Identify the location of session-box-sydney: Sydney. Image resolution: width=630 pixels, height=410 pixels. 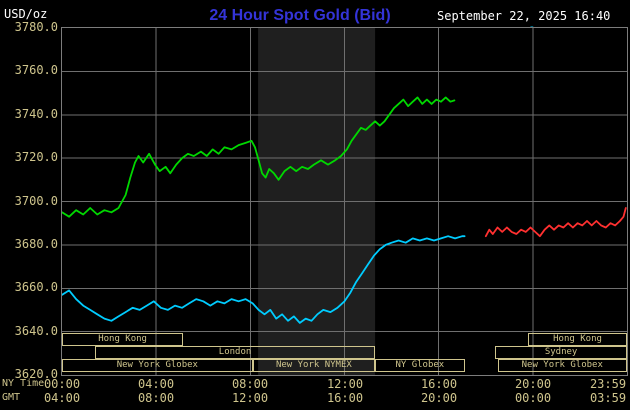
(561, 352).